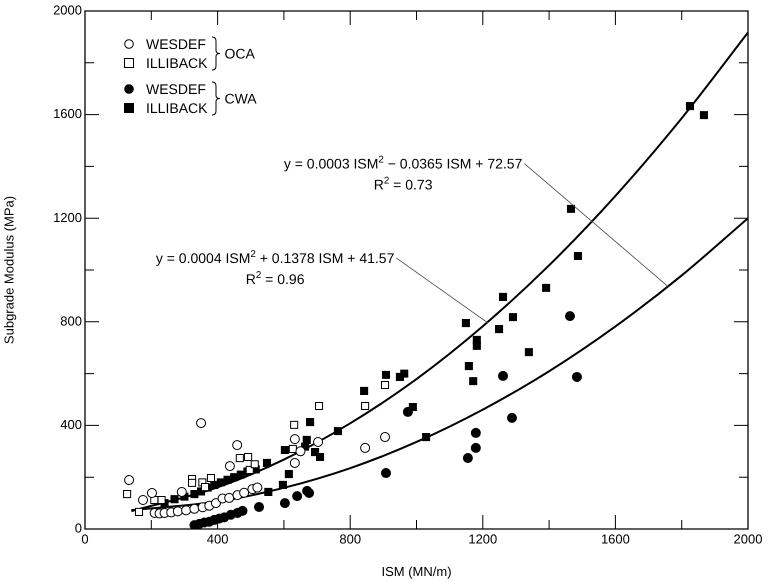 Image resolution: width=769 pixels, height=582 pixels. Describe the element at coordinates (615, 538) in the screenshot. I see `x-tick-label: 1600` at that location.